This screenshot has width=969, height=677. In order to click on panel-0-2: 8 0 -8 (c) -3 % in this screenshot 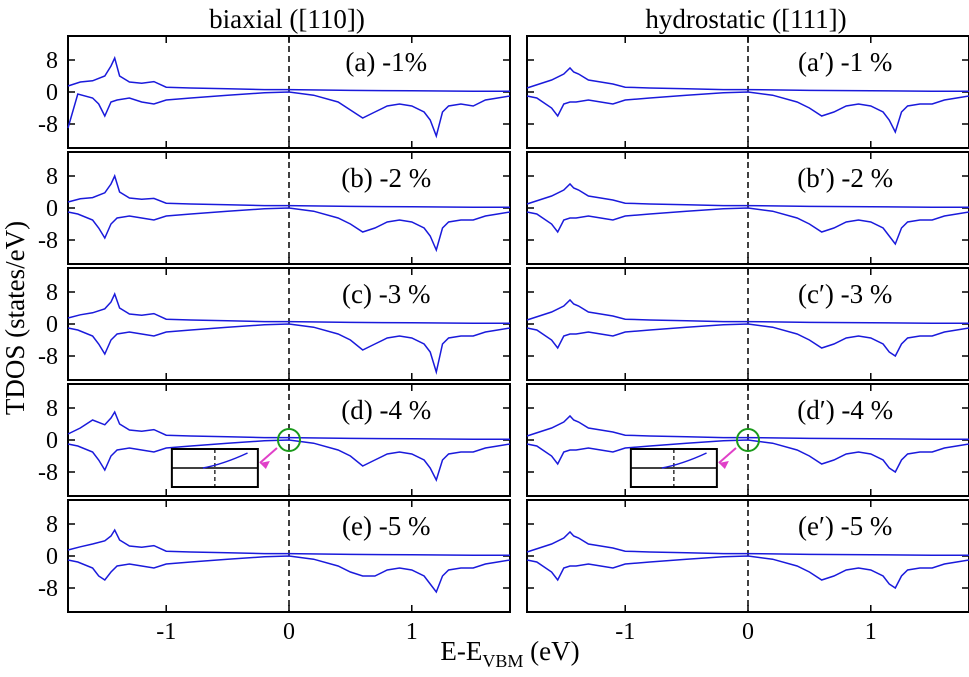, I will do `click(274, 324)`.